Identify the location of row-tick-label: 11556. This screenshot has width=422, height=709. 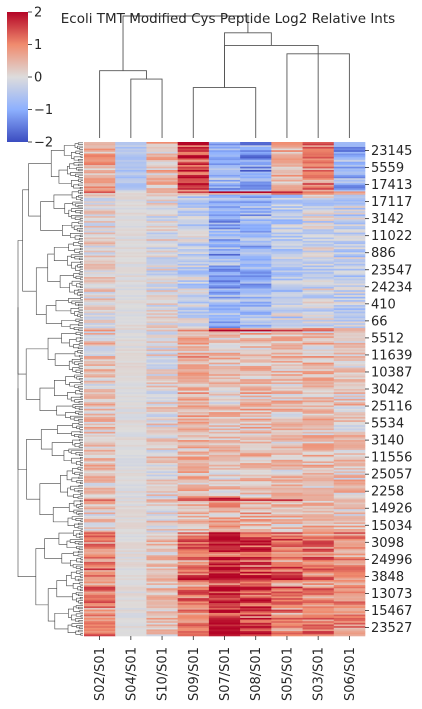
(391, 458).